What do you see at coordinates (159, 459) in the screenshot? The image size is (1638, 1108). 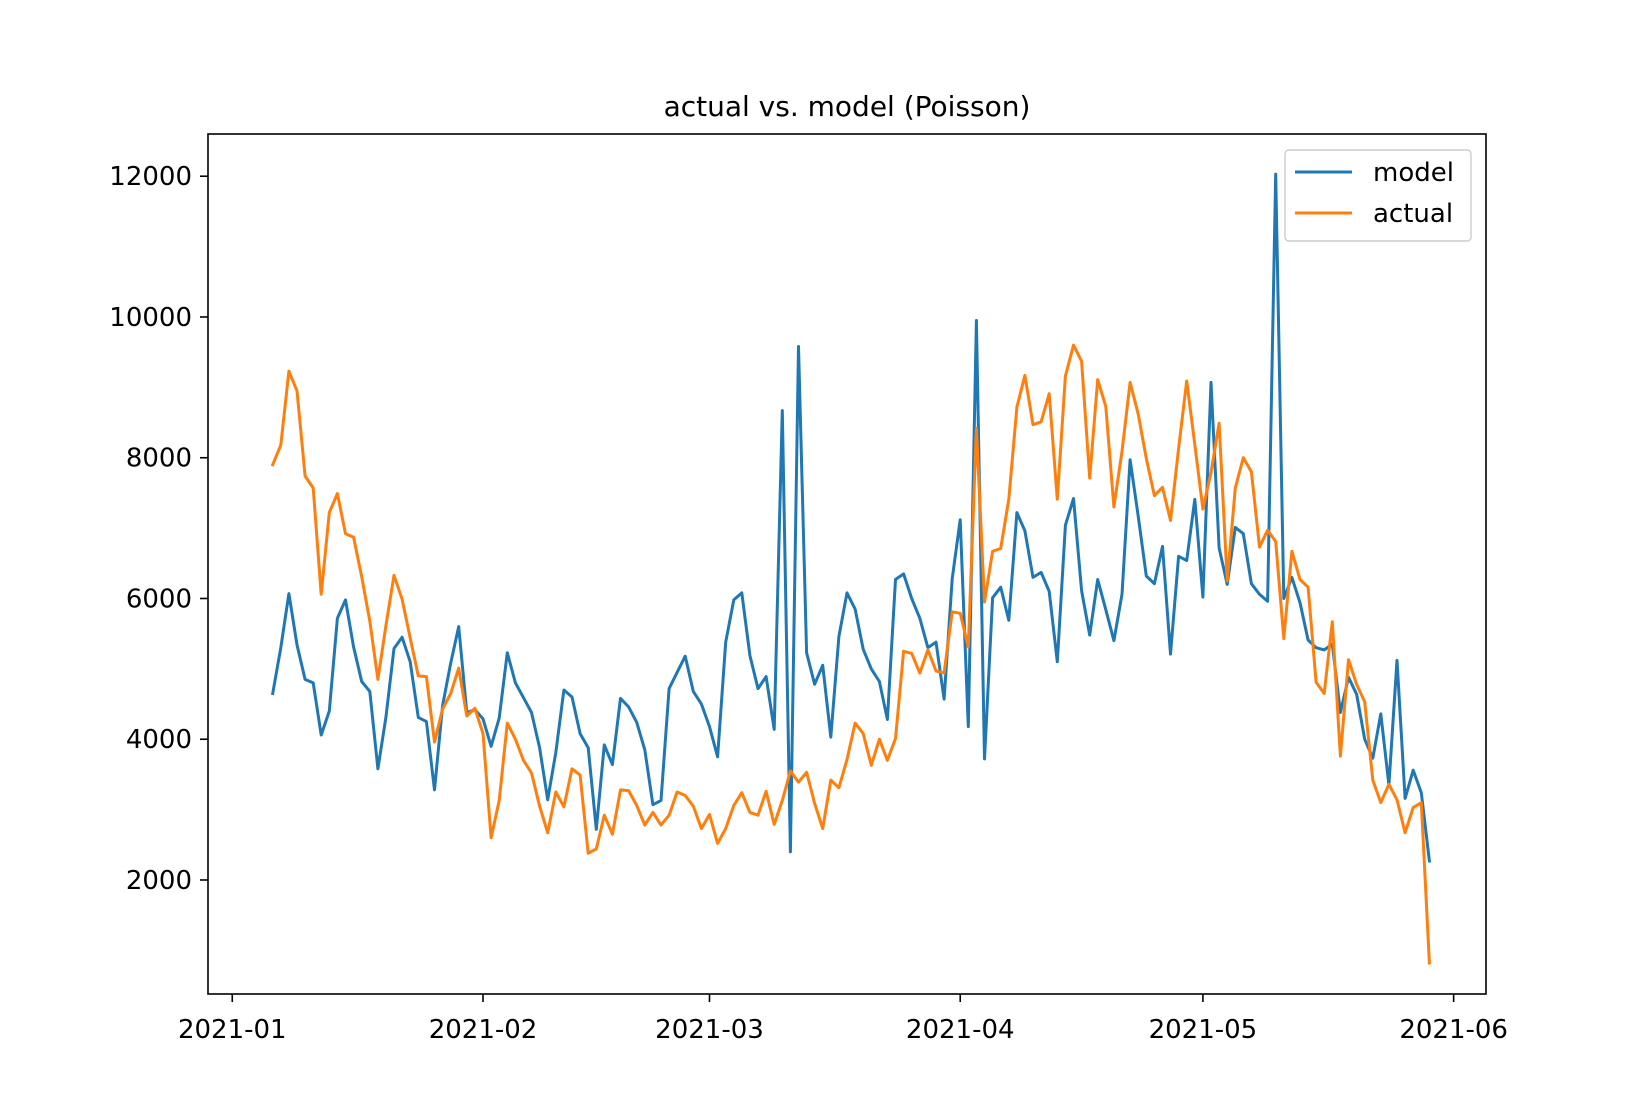 I see `y-tick-label: 8000` at bounding box center [159, 459].